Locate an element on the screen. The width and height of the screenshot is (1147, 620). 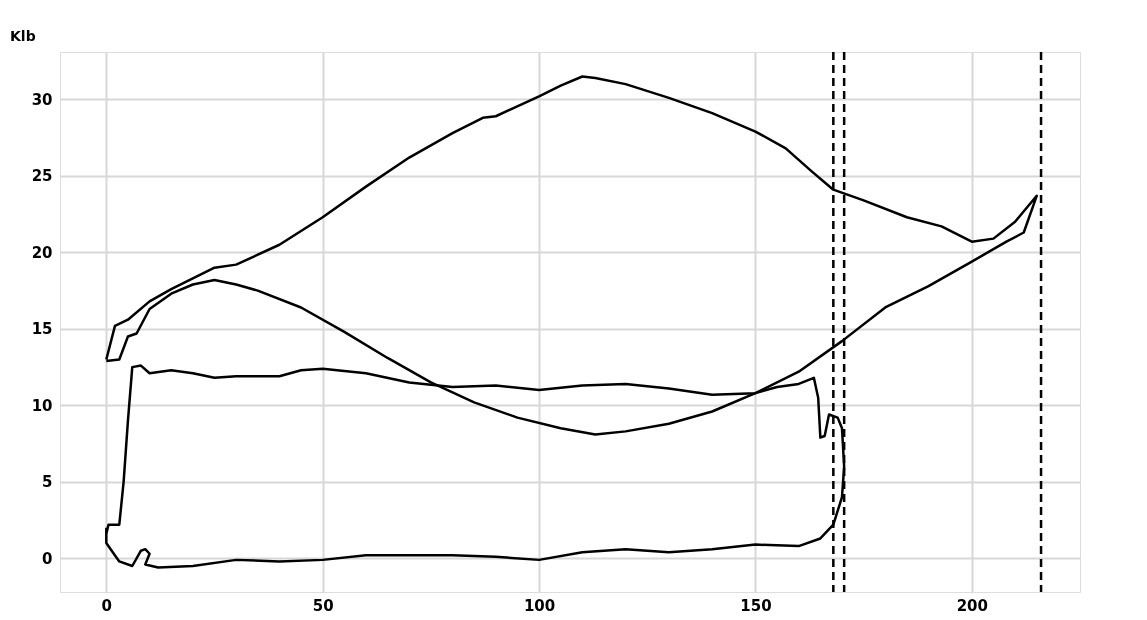
x-tick-label: 150 is located at coordinates (756, 605).